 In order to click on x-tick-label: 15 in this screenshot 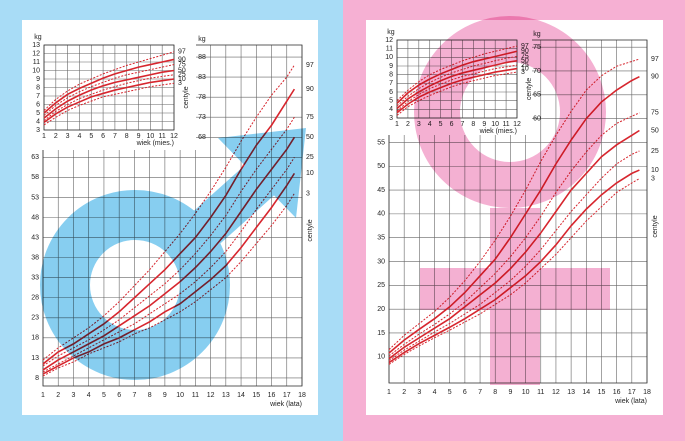, I will do `click(256, 395)`.